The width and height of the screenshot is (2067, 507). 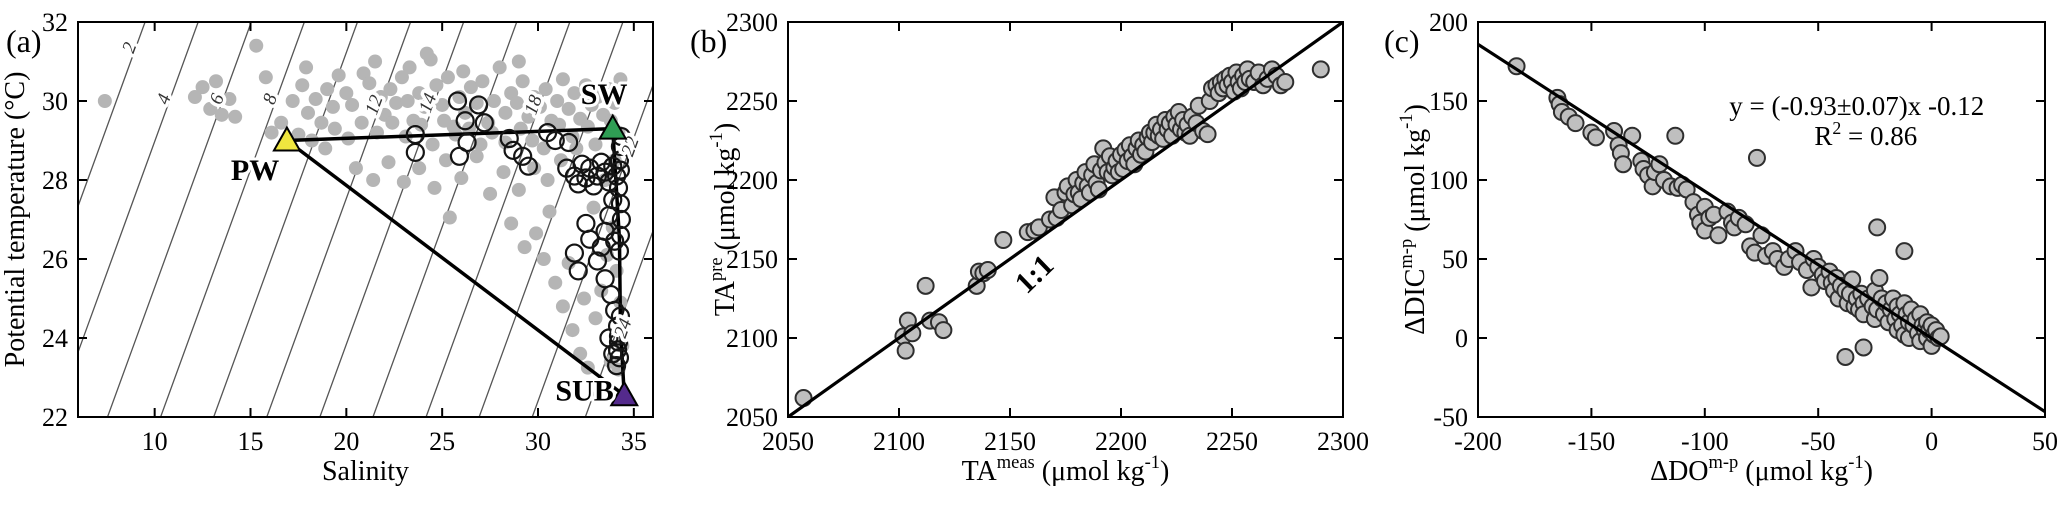 I want to click on svg-text: 100, so click(x=1448, y=180).